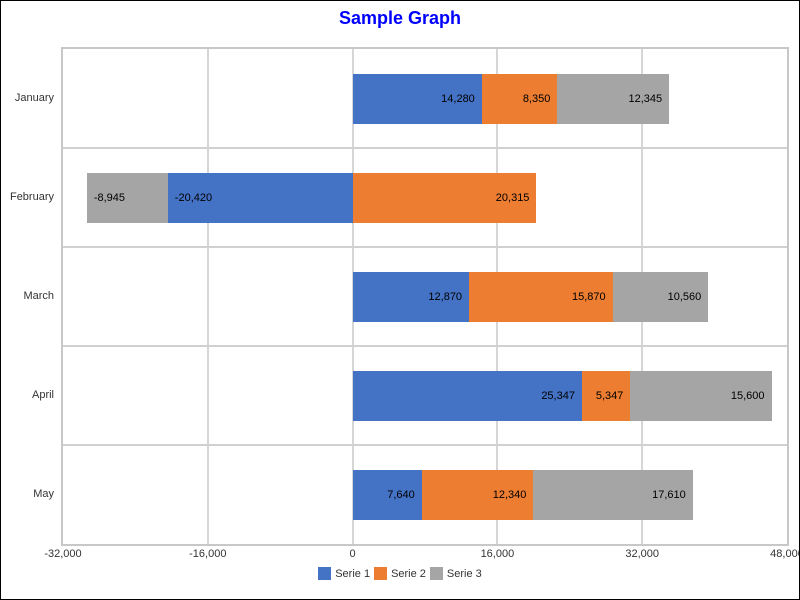 The height and width of the screenshot is (600, 800). Describe the element at coordinates (352, 554) in the screenshot. I see `x-tick-label-0: 0` at that location.